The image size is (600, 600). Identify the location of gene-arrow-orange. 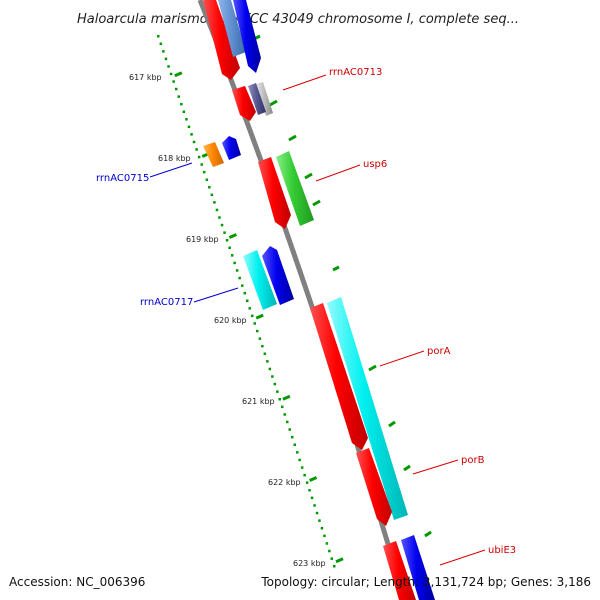
(213, 154).